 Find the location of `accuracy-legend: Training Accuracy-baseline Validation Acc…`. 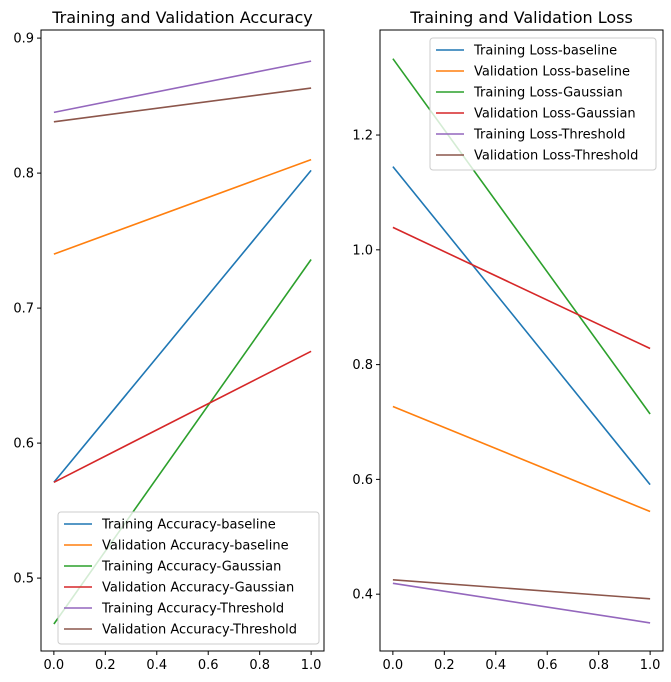

accuracy-legend: Training Accuracy-baseline Validation Acc… is located at coordinates (188, 578).